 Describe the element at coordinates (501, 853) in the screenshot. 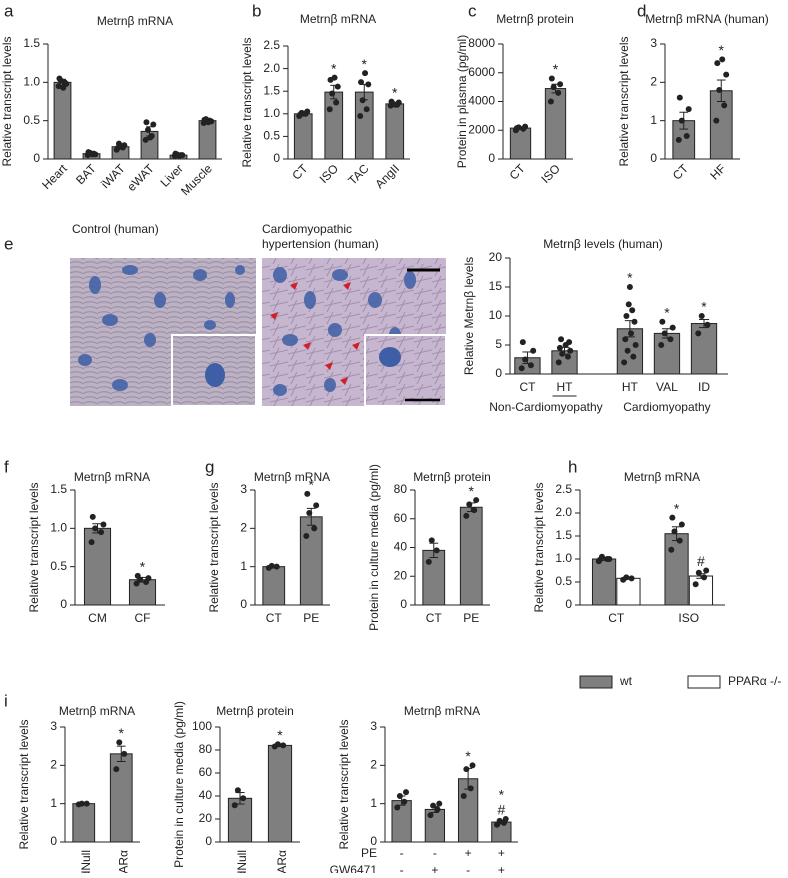

I see `condition-value: +` at that location.